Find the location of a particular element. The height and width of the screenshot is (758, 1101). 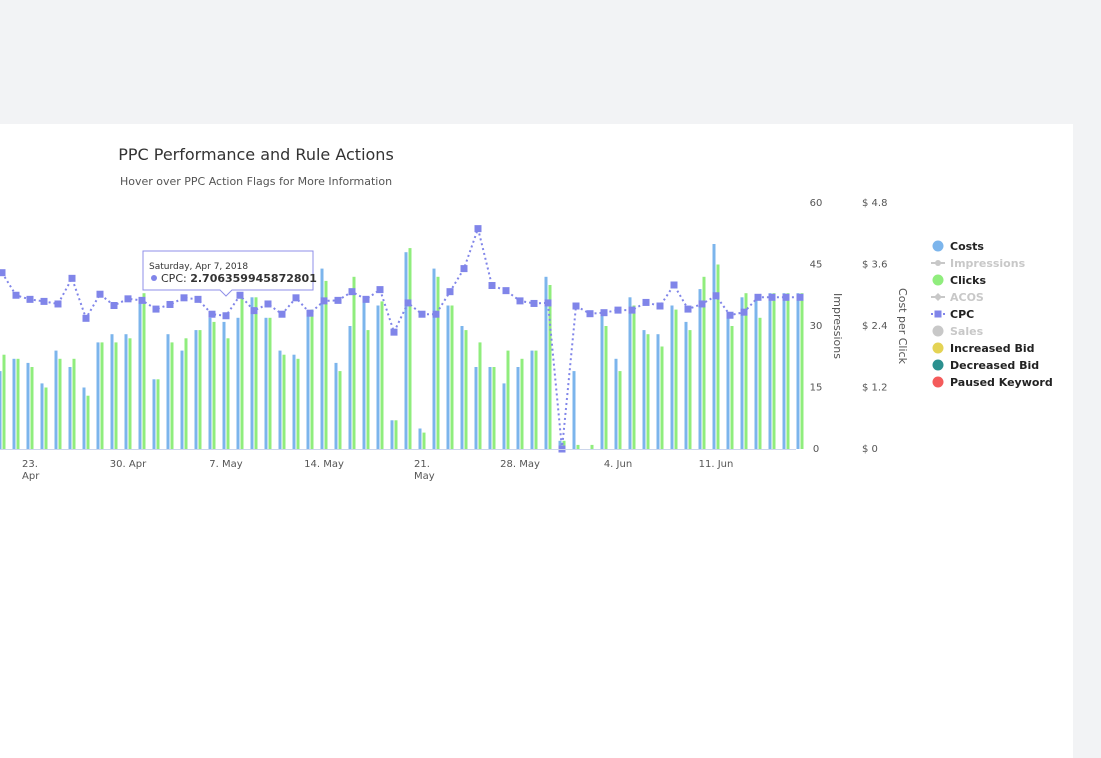

legend-item-clicks: Clicks is located at coordinates (959, 280).